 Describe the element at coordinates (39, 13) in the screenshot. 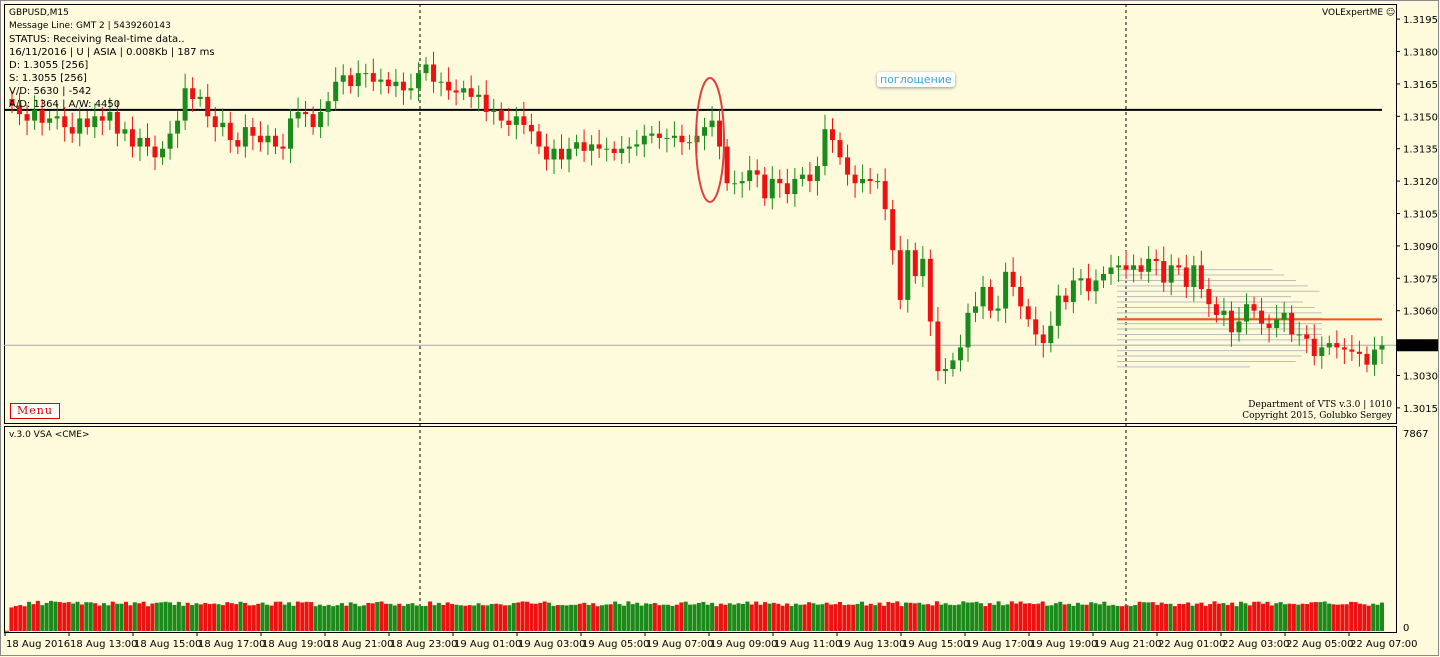

I see `symbol-title: GBPUSD,M15` at that location.